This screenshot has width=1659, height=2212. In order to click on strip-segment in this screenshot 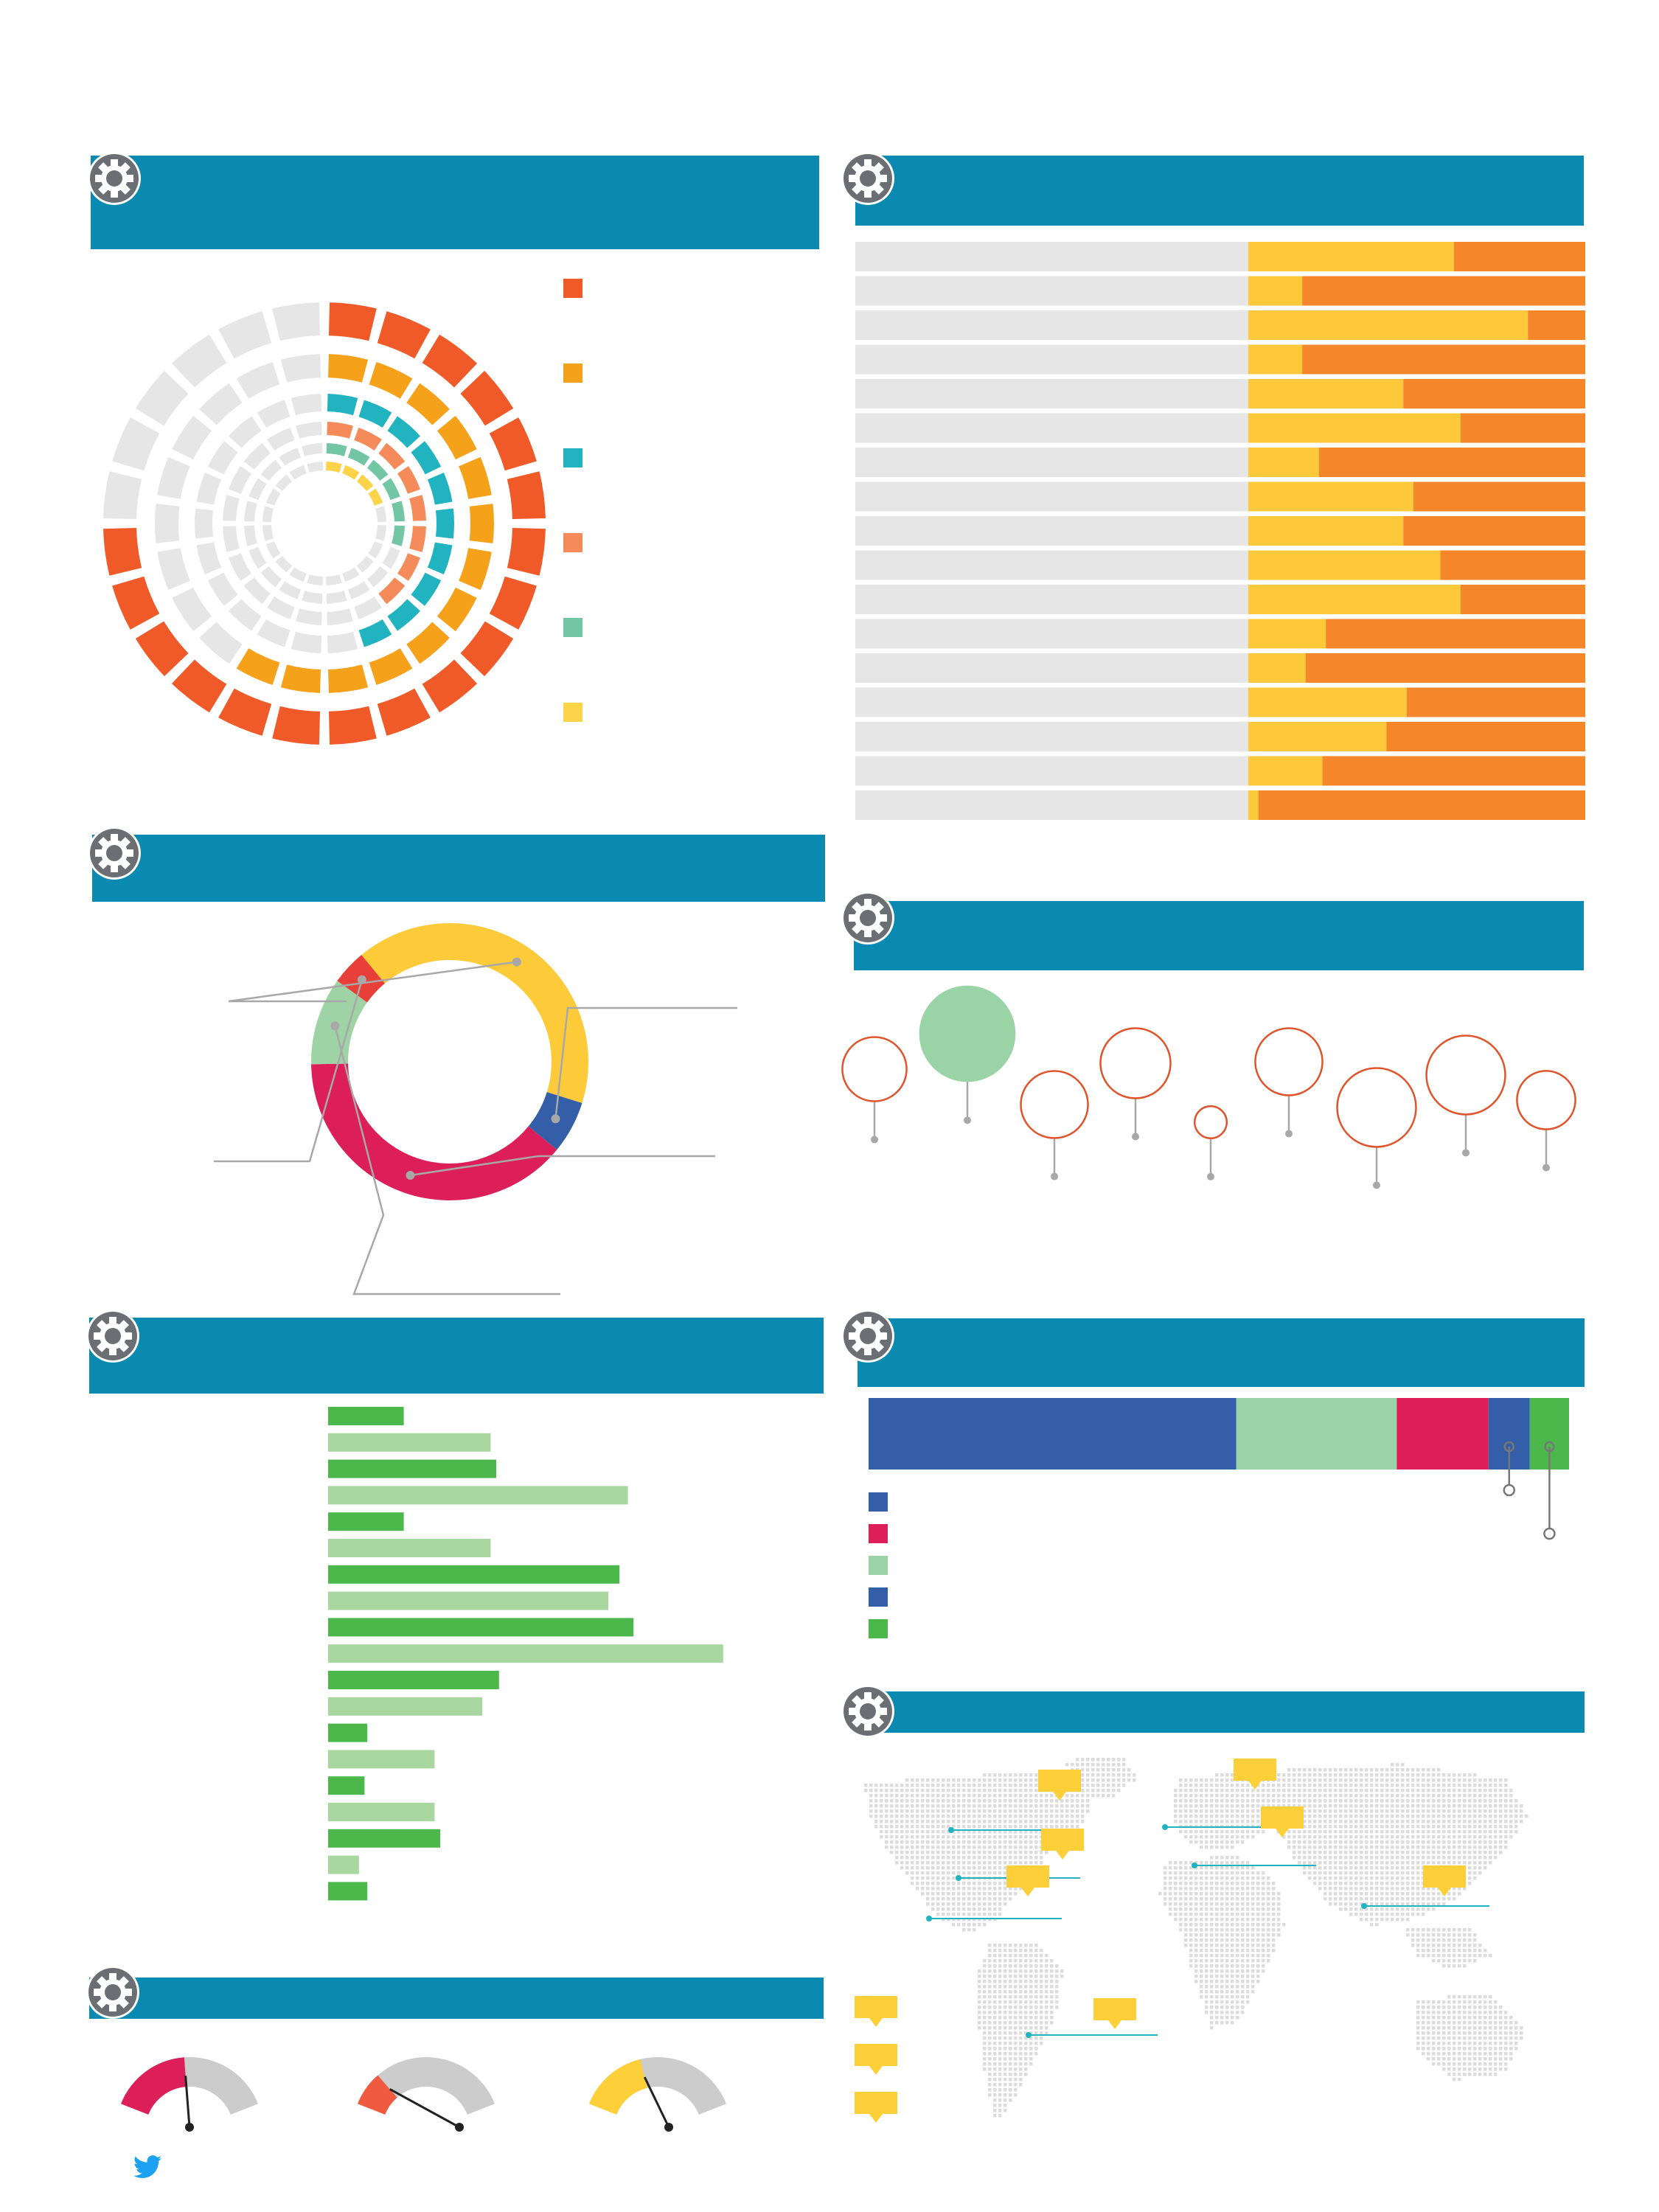, I will do `click(1053, 1434)`.